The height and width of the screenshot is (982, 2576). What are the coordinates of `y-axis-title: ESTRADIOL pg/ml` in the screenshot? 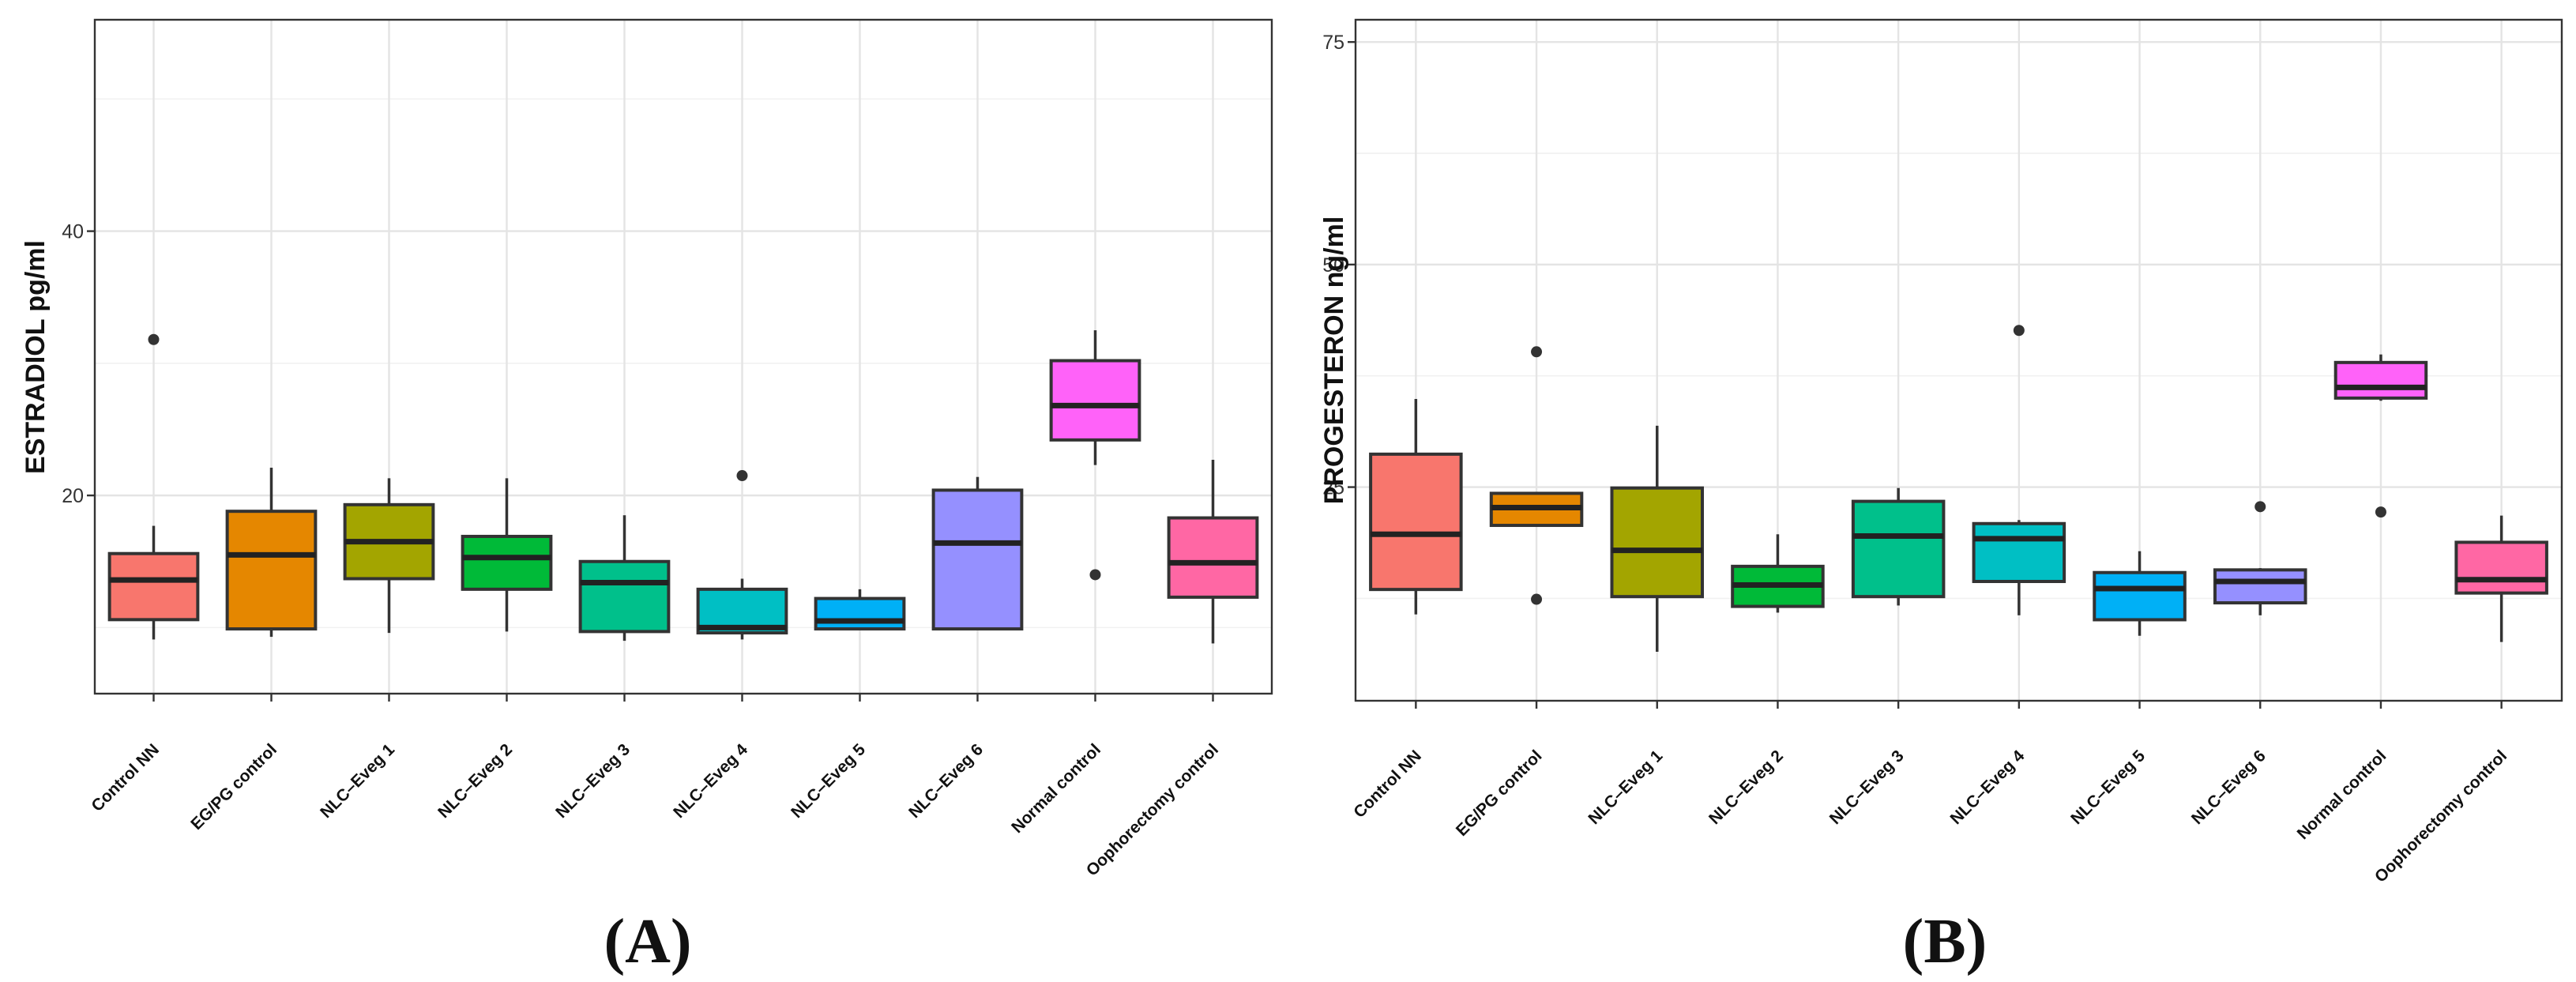 It's located at (36, 357).